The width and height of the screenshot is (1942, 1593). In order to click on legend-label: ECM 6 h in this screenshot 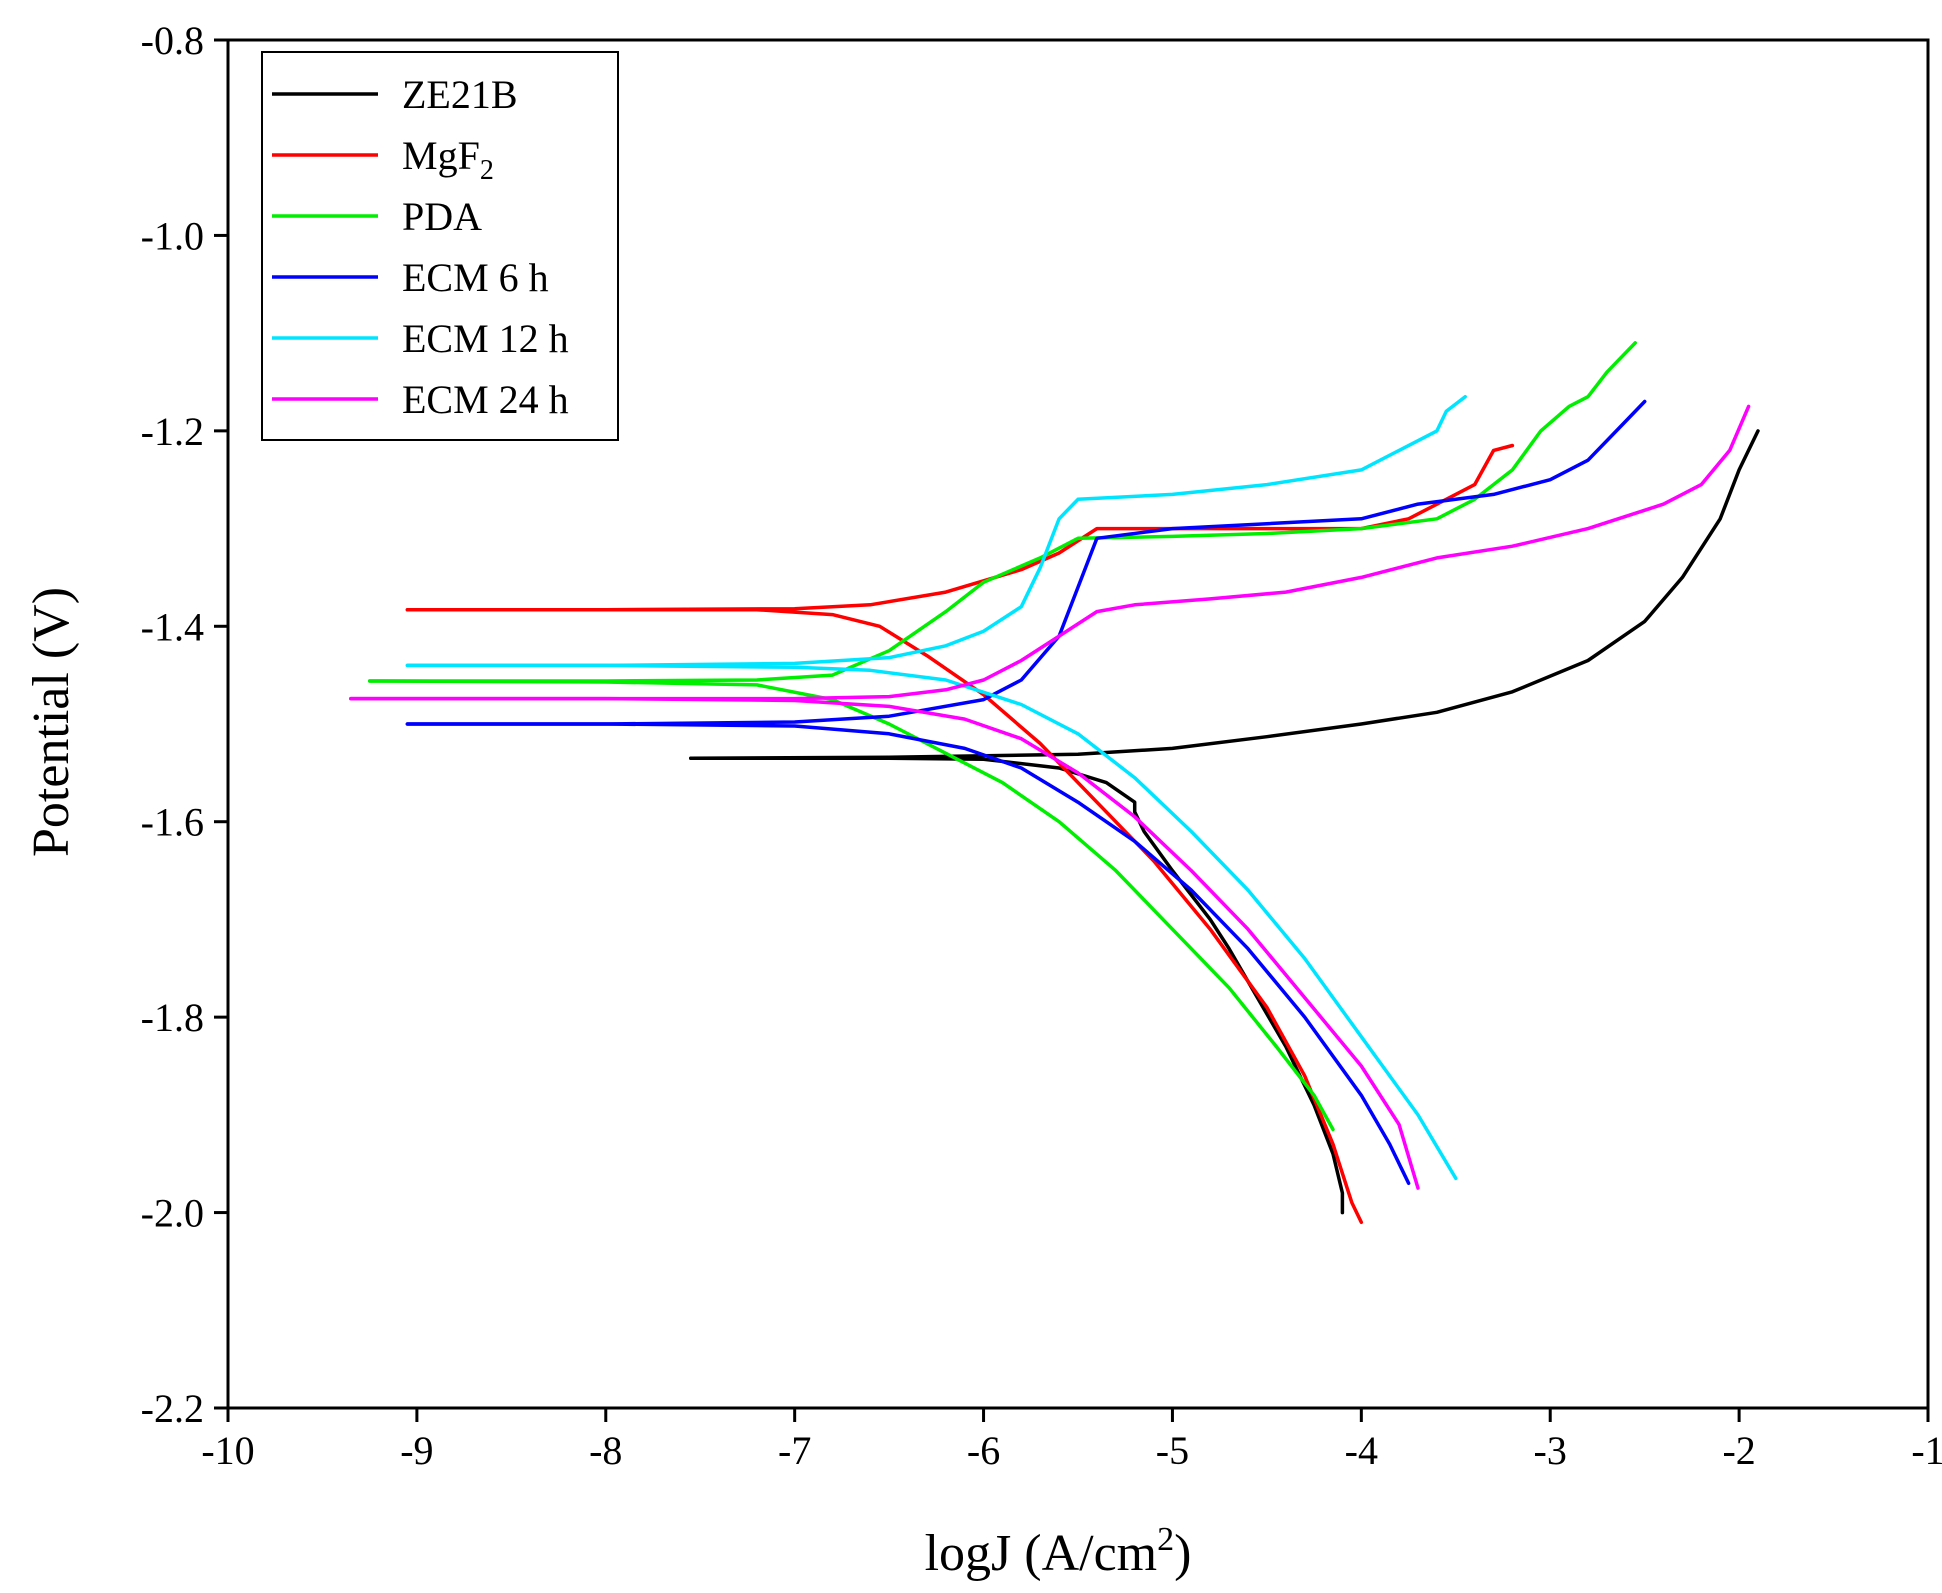, I will do `click(475, 277)`.